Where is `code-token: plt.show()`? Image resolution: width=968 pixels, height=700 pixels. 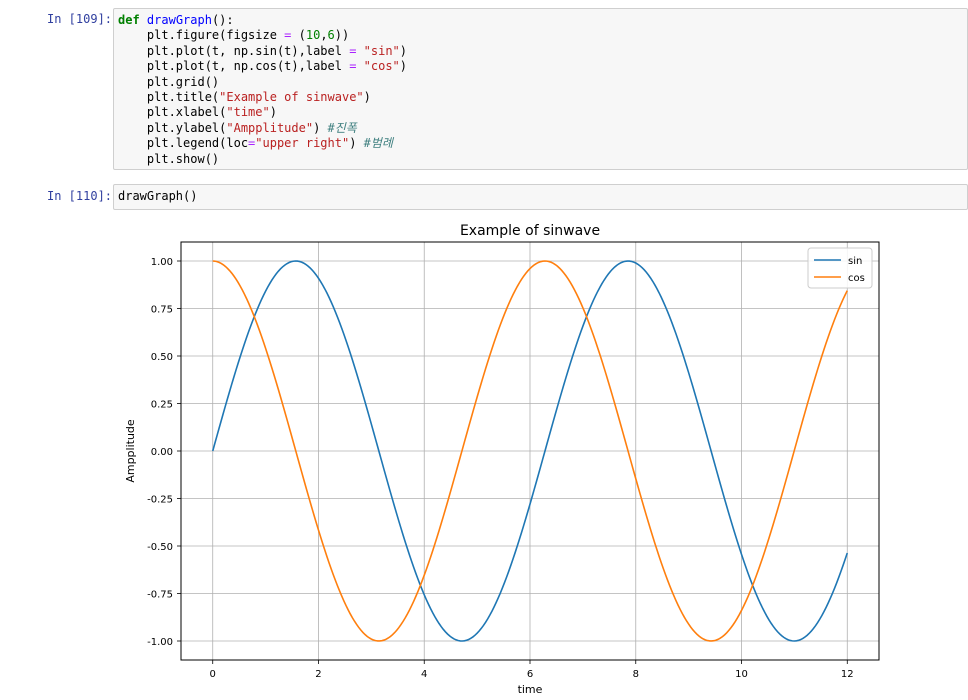
code-token: plt.show() is located at coordinates (169, 158).